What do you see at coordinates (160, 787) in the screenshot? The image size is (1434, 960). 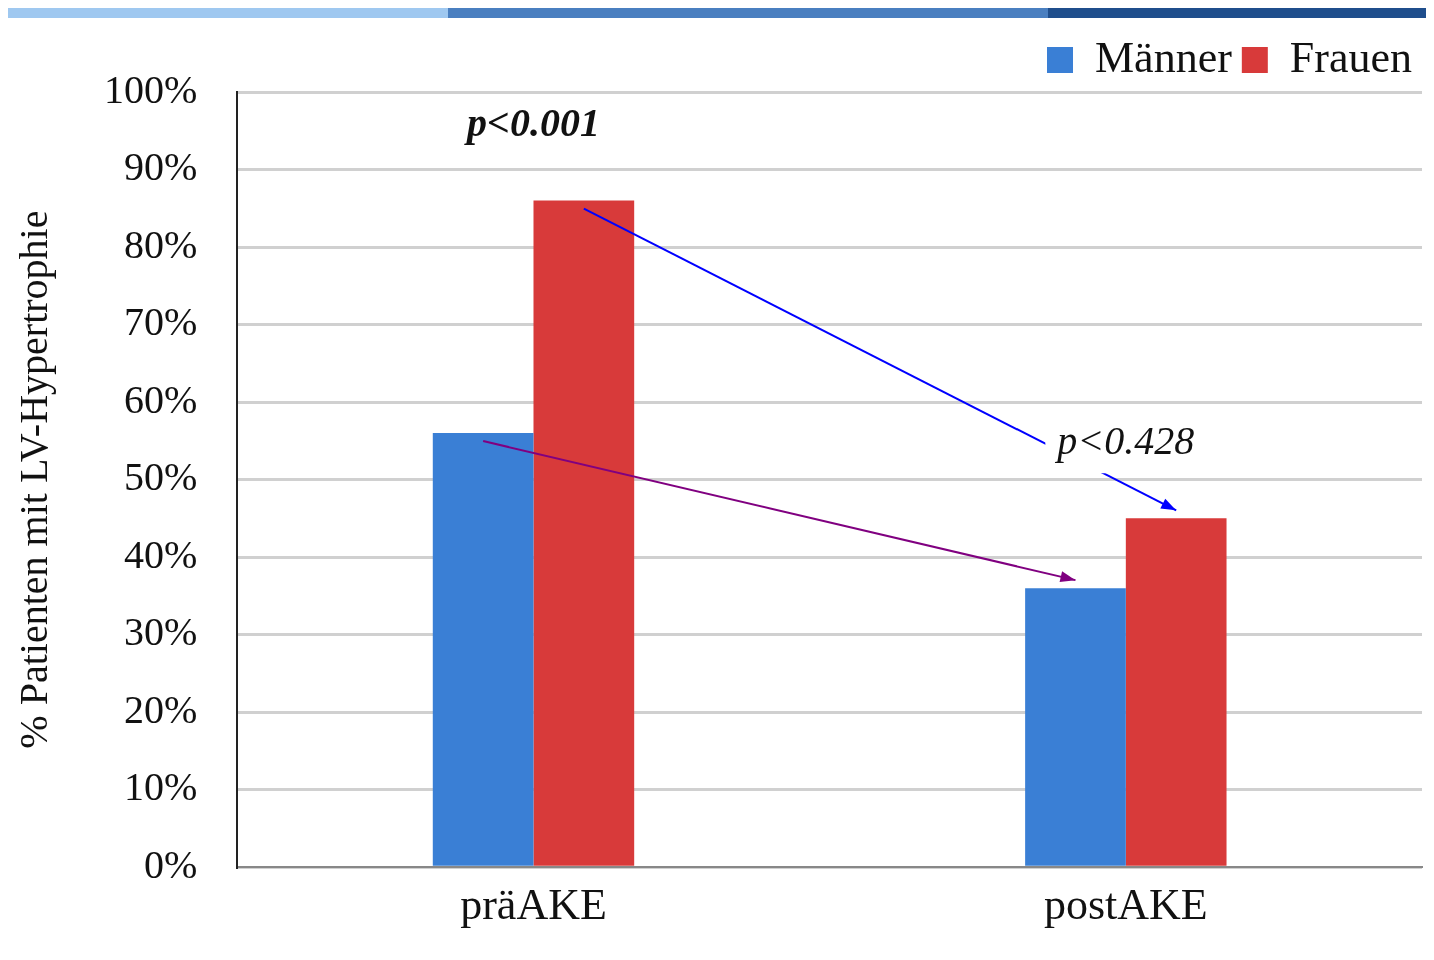 I see `y-tick-label: 10%` at bounding box center [160, 787].